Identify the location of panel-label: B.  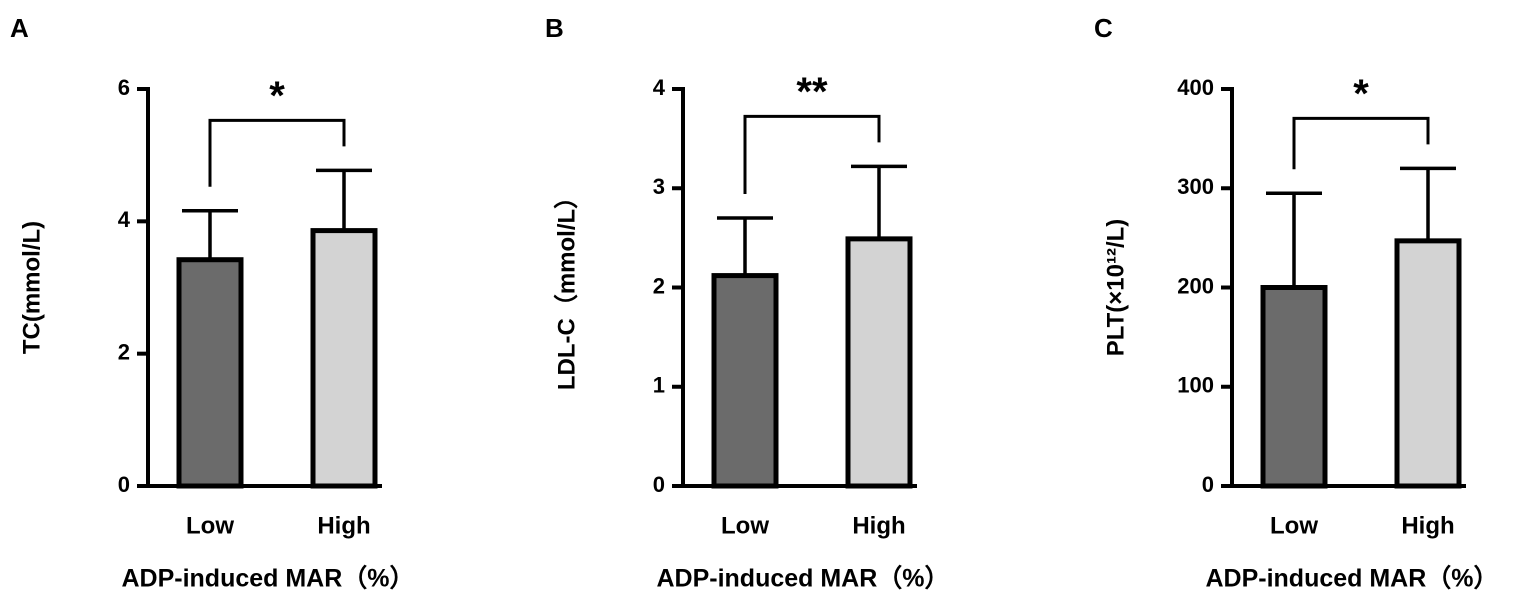
(554, 28).